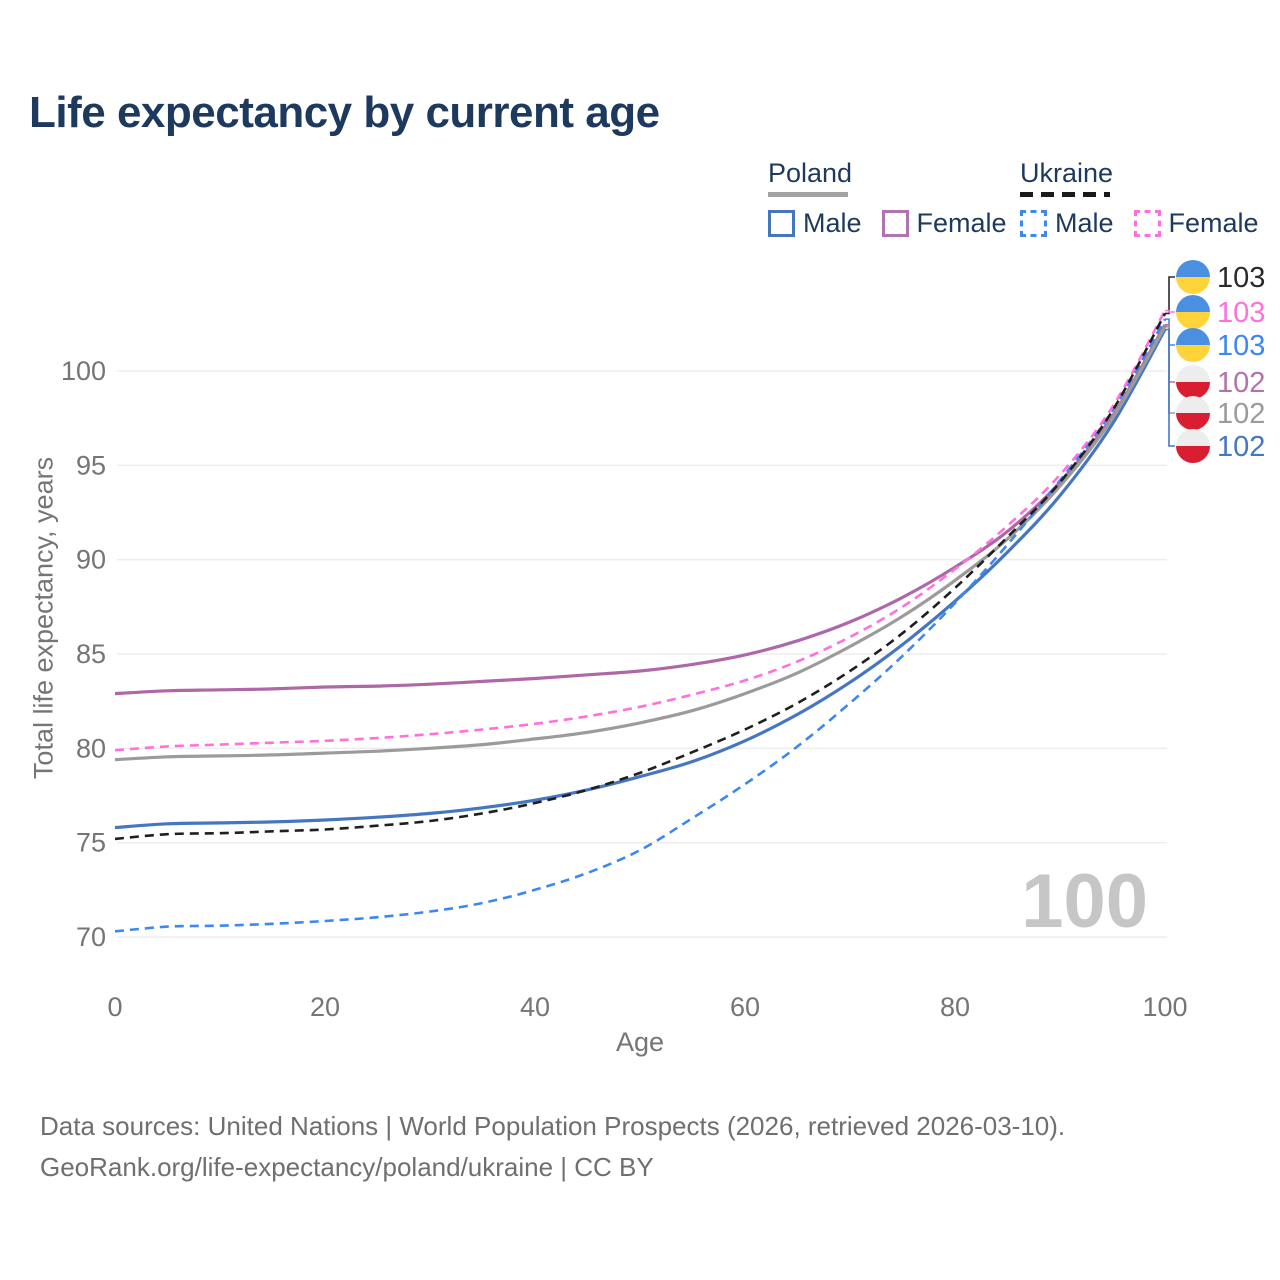 This screenshot has height=1280, width=1280. Describe the element at coordinates (1065, 194) in the screenshot. I see `legend-underline-dashed` at that location.